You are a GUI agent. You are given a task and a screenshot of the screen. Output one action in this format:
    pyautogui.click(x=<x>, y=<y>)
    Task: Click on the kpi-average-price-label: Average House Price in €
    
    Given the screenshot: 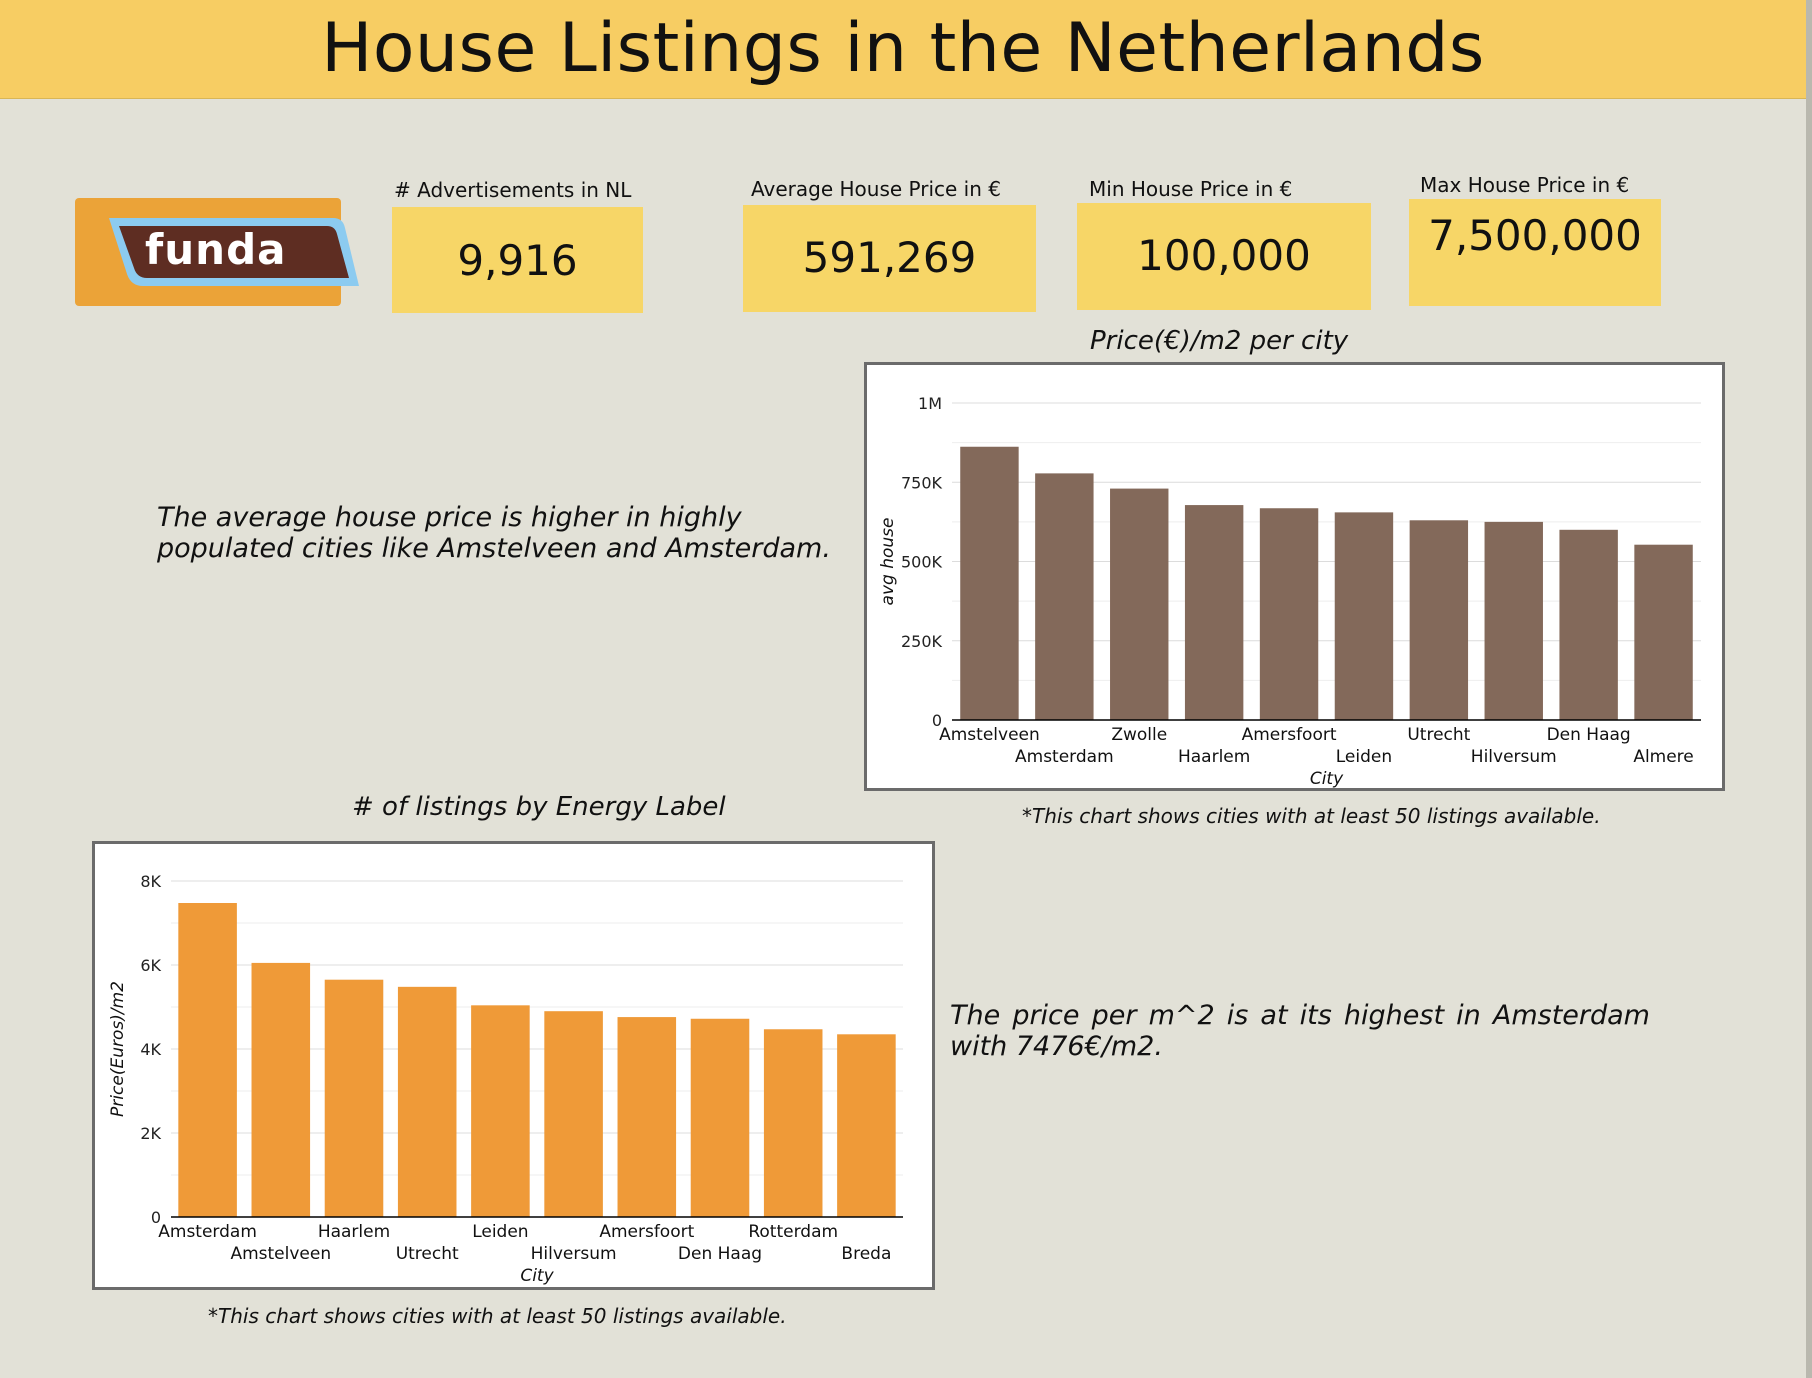 What is the action you would take?
    pyautogui.click(x=876, y=189)
    